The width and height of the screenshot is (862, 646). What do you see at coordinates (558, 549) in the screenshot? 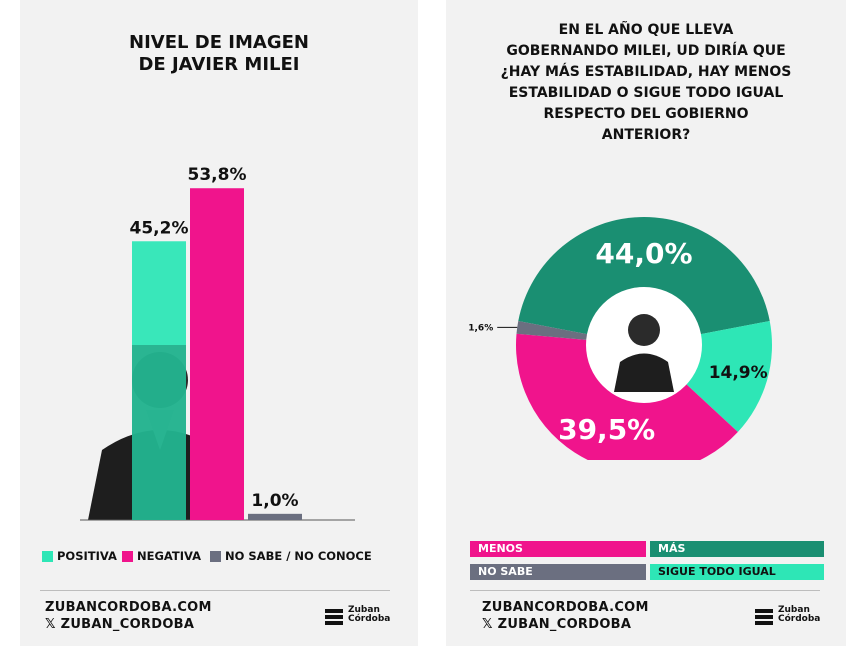
I see `legend-item: MENOS` at bounding box center [558, 549].